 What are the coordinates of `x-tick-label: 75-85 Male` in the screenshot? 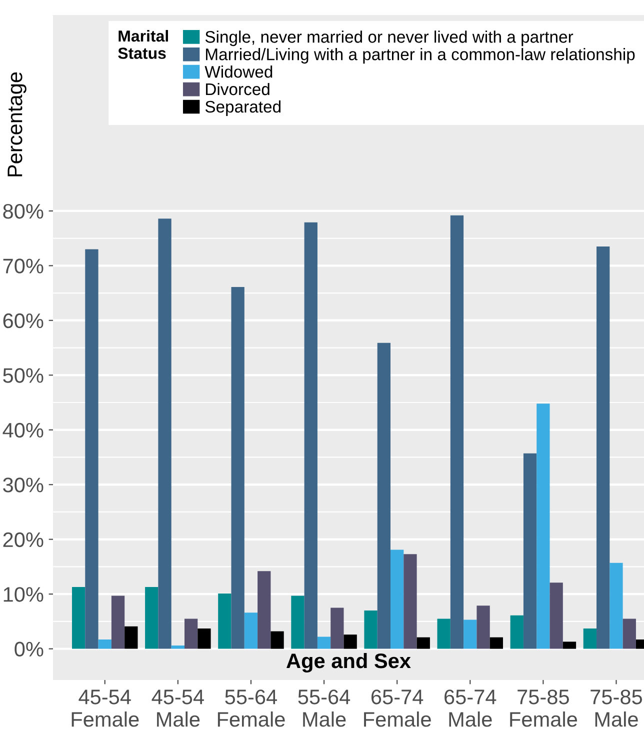 It's located at (616, 708).